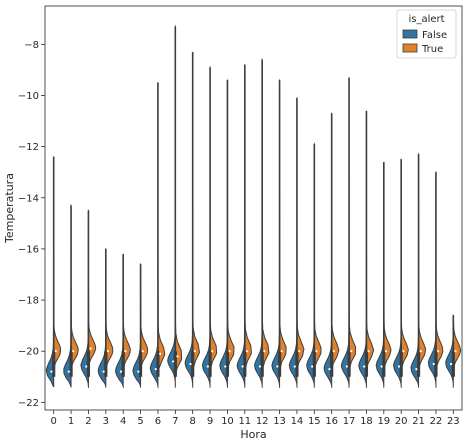 The image size is (466, 445). What do you see at coordinates (175, 421) in the screenshot?
I see `x-tick-label: 7` at bounding box center [175, 421].